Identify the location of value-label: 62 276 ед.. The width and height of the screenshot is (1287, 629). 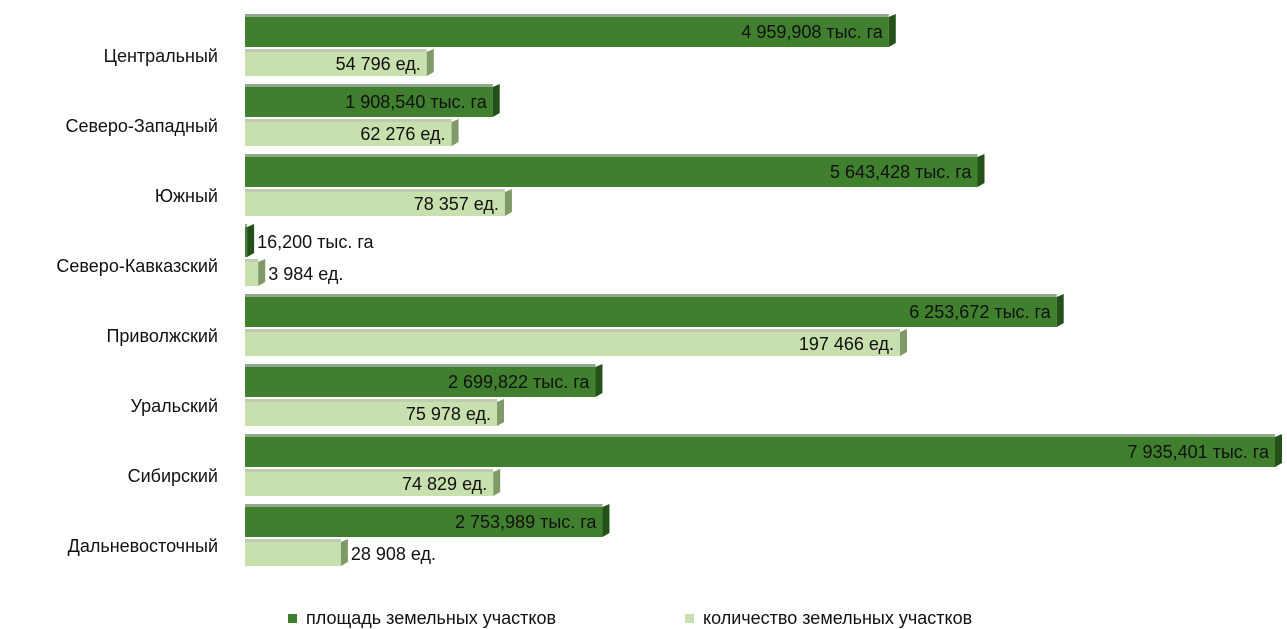
(402, 134).